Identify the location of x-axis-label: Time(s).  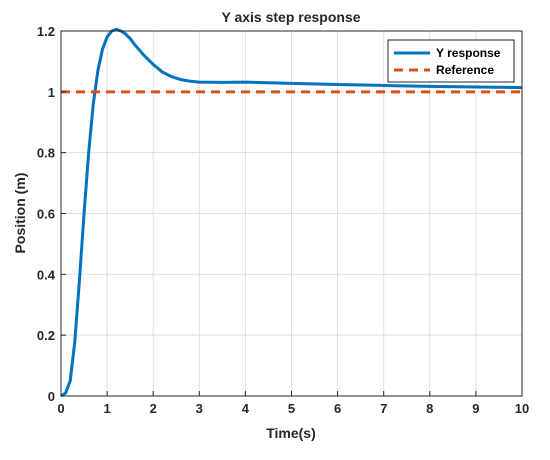
(291, 433).